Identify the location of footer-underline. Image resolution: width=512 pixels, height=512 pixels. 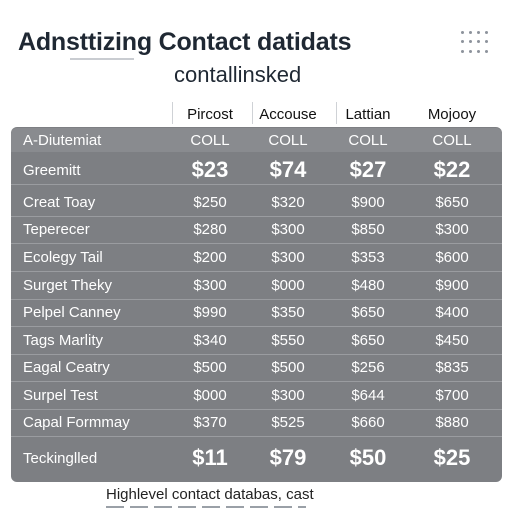
(206, 507).